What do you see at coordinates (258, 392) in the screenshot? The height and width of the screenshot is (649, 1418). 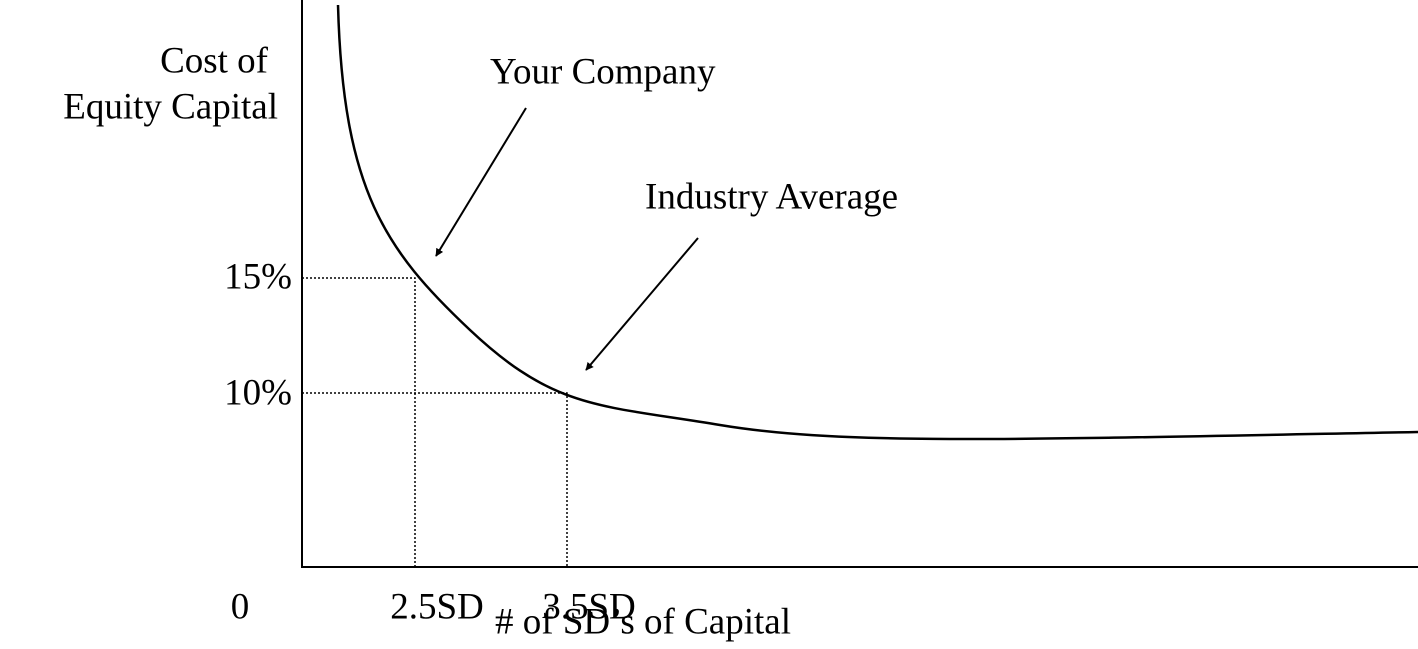 I see `y-label: 10%` at bounding box center [258, 392].